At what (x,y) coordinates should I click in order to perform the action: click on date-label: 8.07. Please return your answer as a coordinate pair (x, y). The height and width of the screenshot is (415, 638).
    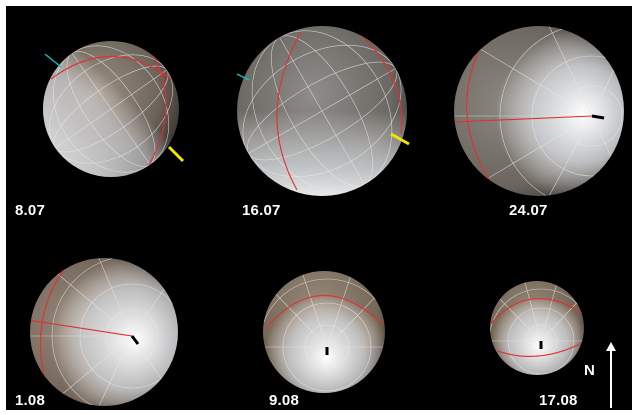
    Looking at the image, I should click on (30, 210).